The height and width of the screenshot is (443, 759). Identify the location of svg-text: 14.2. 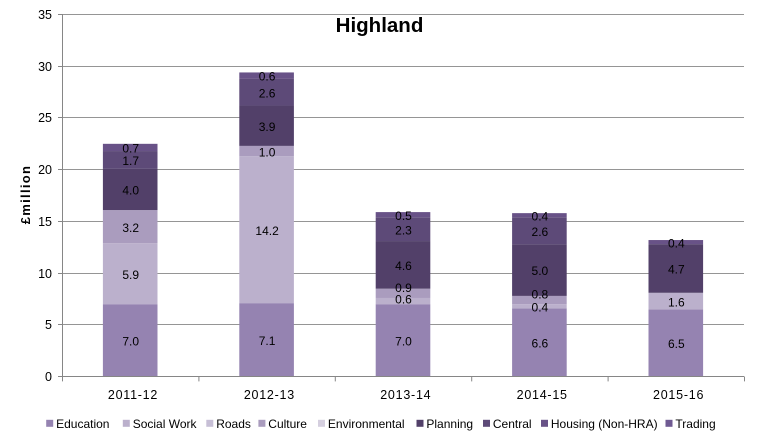
(267, 231).